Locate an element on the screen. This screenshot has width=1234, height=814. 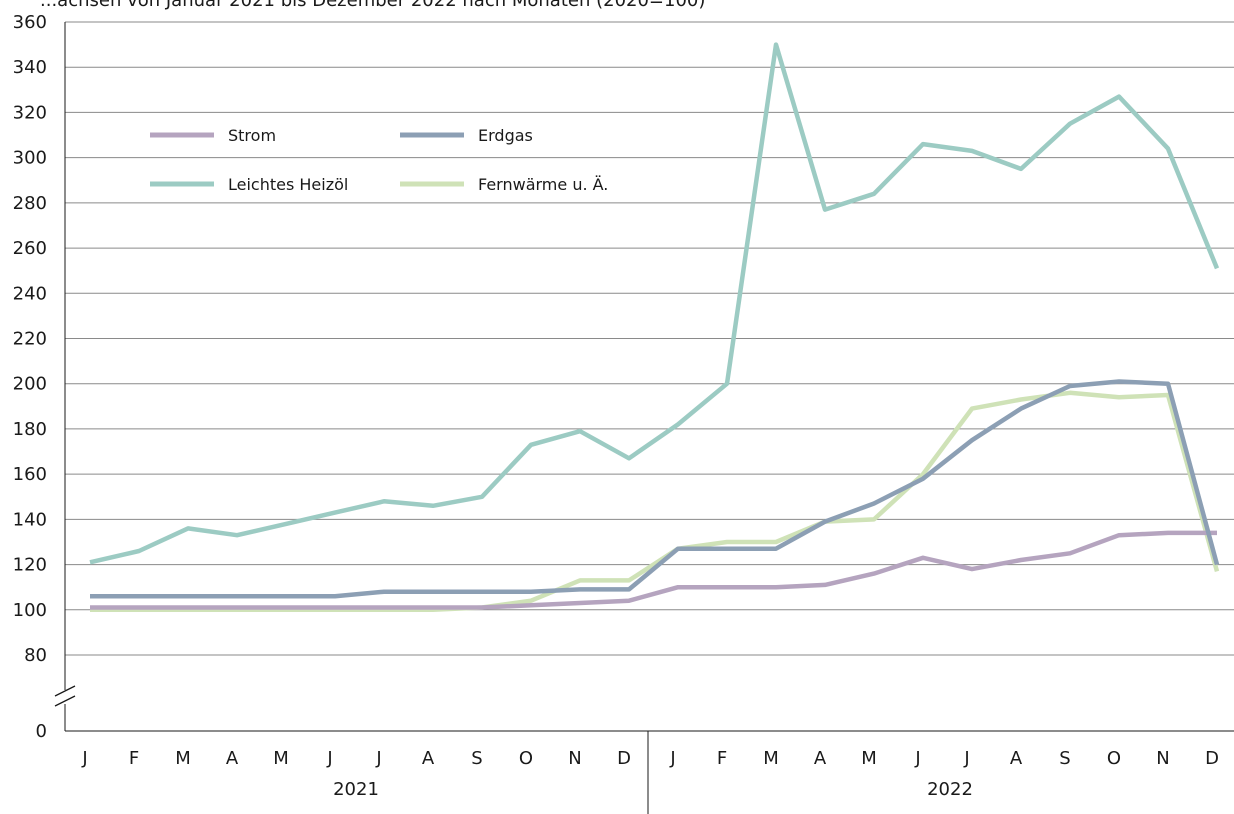
year-label: 2022 is located at coordinates (950, 789).